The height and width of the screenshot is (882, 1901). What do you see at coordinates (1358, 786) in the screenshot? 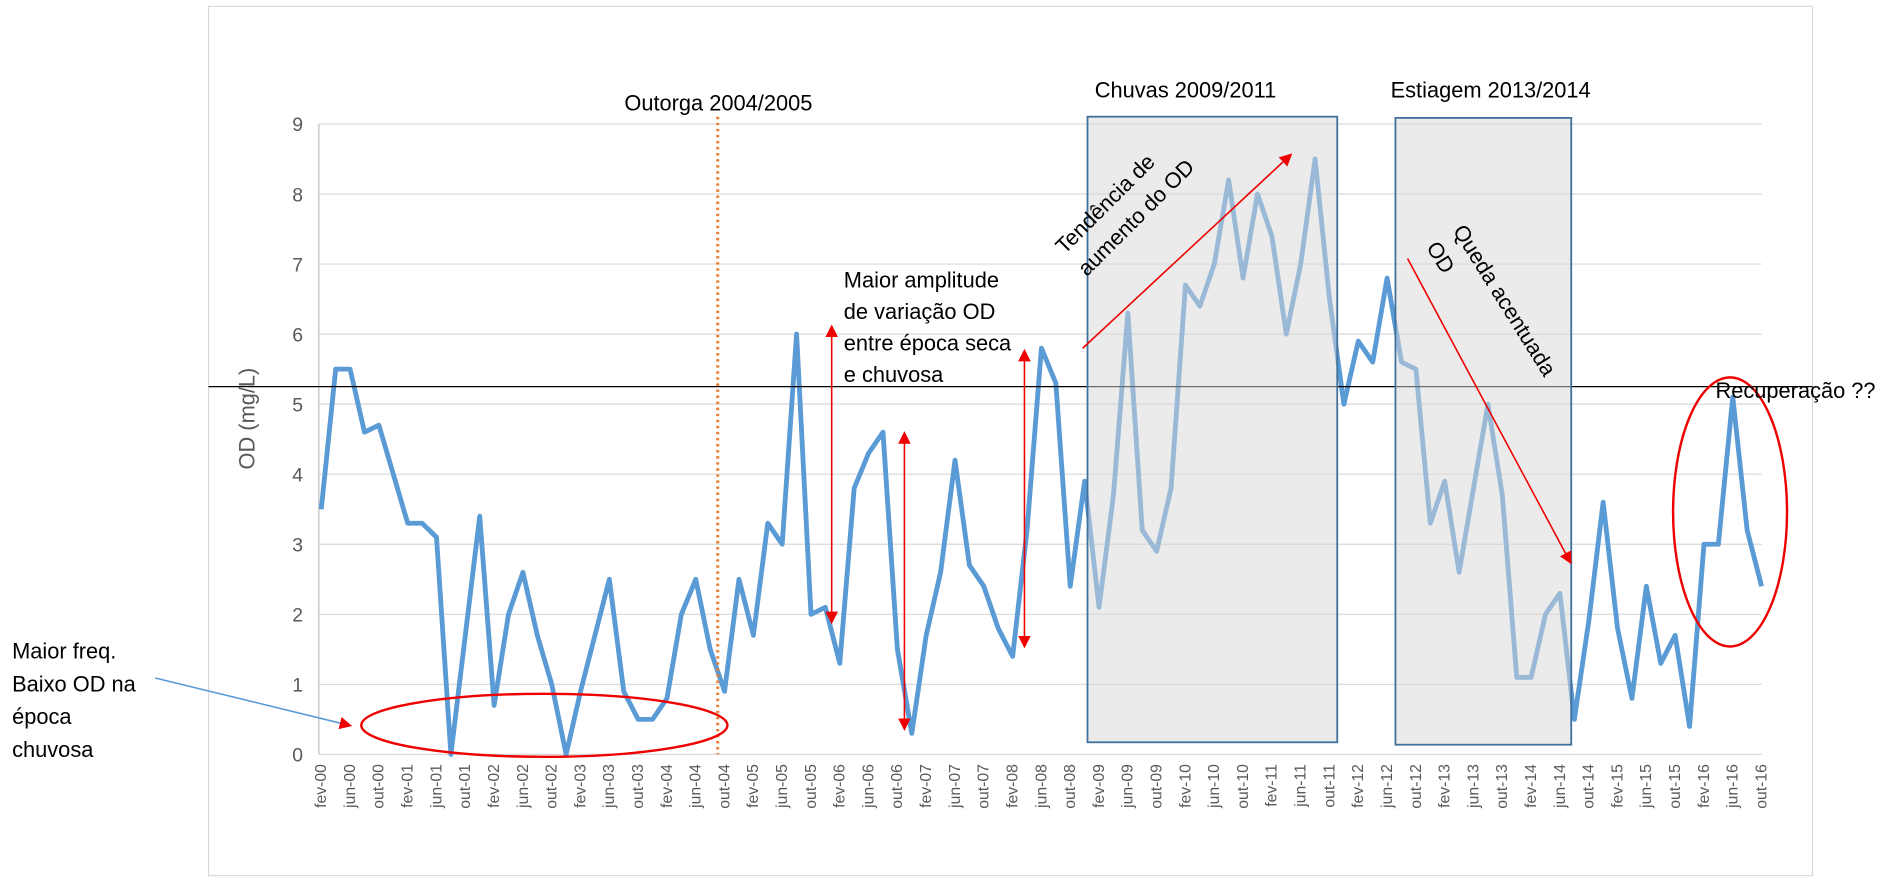
I see `x-tick-label: fev-12` at bounding box center [1358, 786].